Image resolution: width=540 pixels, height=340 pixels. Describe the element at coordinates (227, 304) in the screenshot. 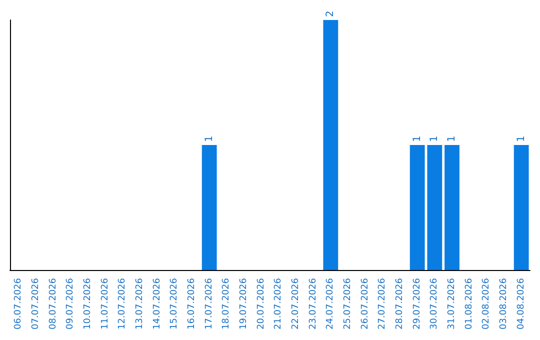

I see `x-tick-label: 18.07.2026` at that location.